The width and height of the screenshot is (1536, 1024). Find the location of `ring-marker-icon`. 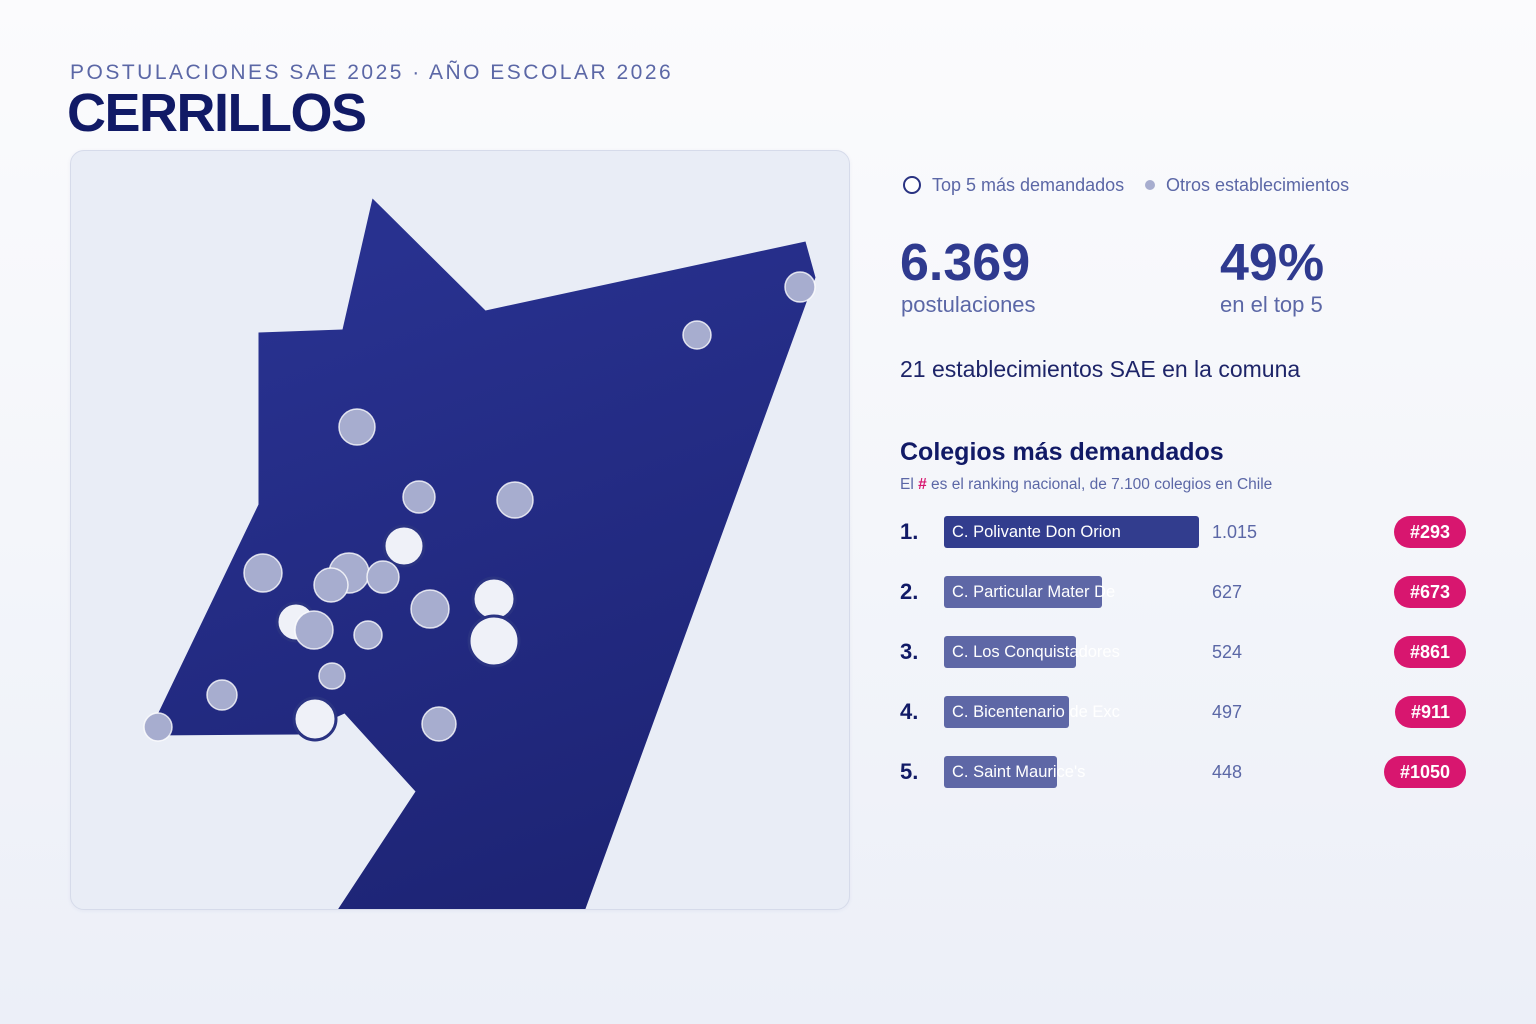

ring-marker-icon is located at coordinates (912, 185).